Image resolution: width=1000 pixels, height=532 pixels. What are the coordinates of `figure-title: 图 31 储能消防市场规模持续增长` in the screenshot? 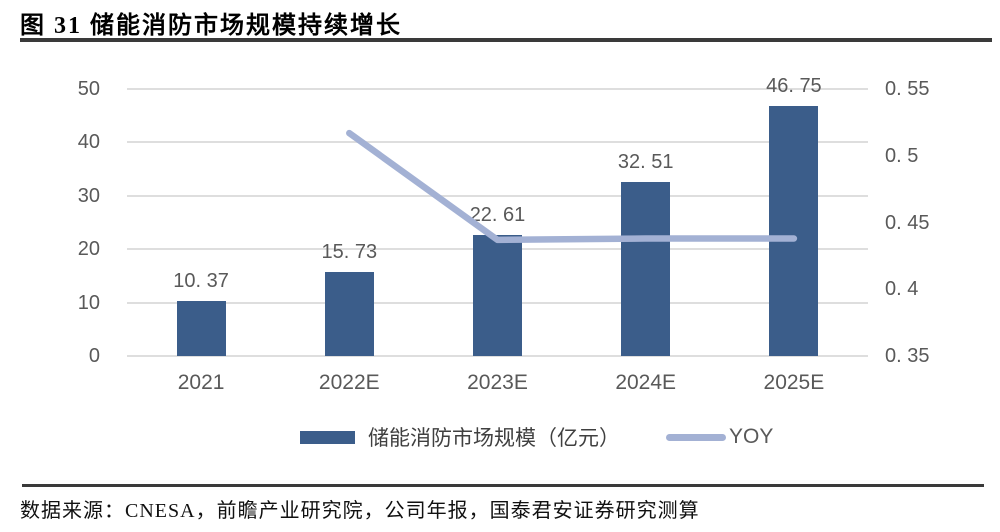 It's located at (211, 26).